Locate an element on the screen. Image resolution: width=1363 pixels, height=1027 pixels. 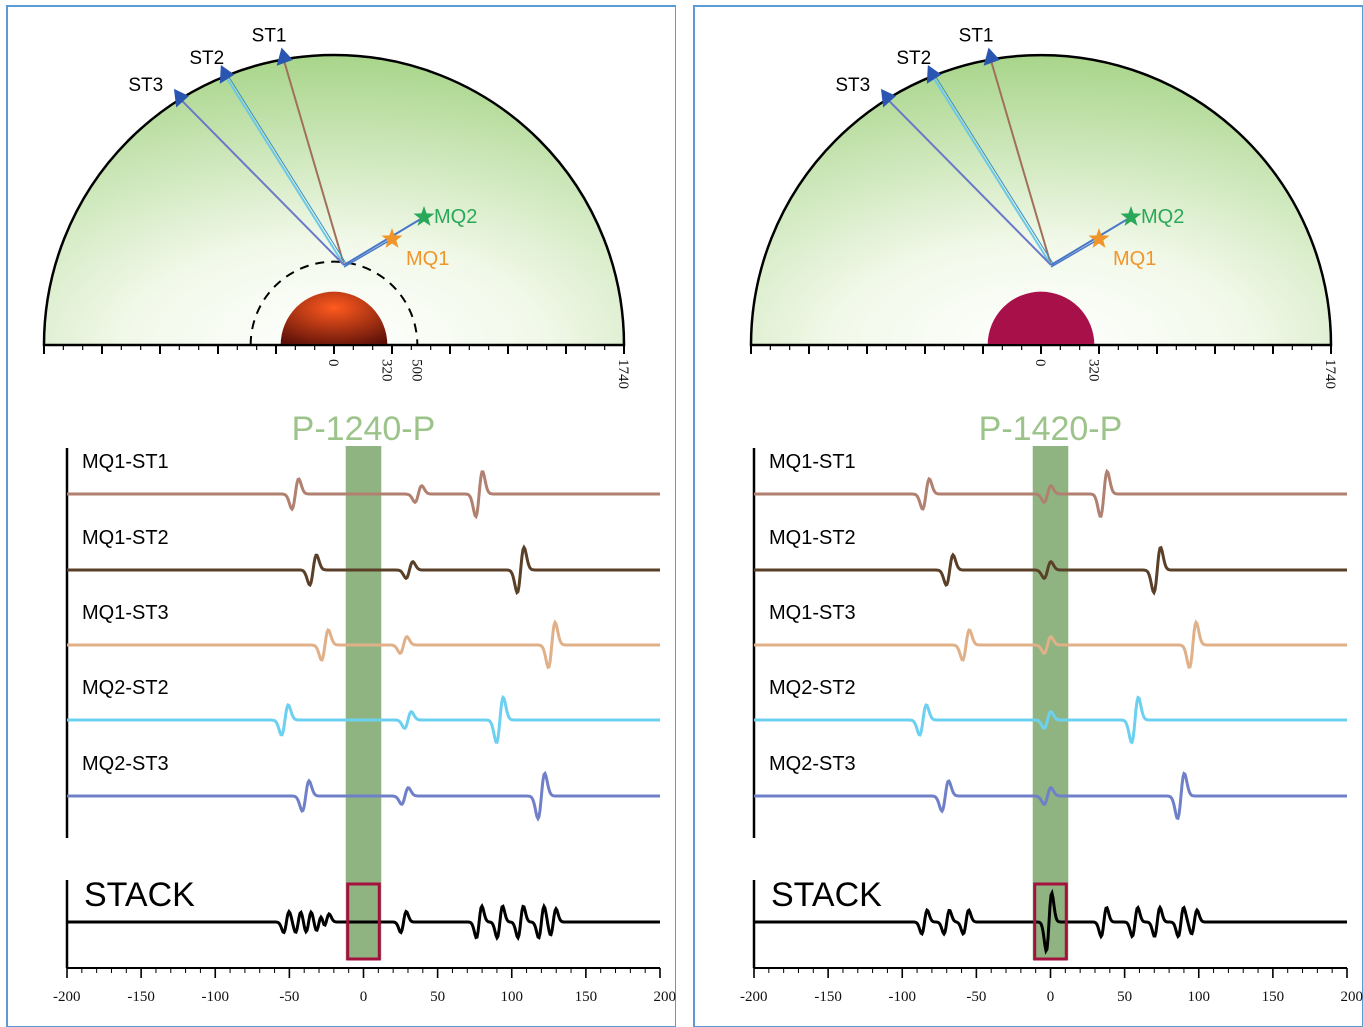
radius-label: 500 is located at coordinates (416, 370).